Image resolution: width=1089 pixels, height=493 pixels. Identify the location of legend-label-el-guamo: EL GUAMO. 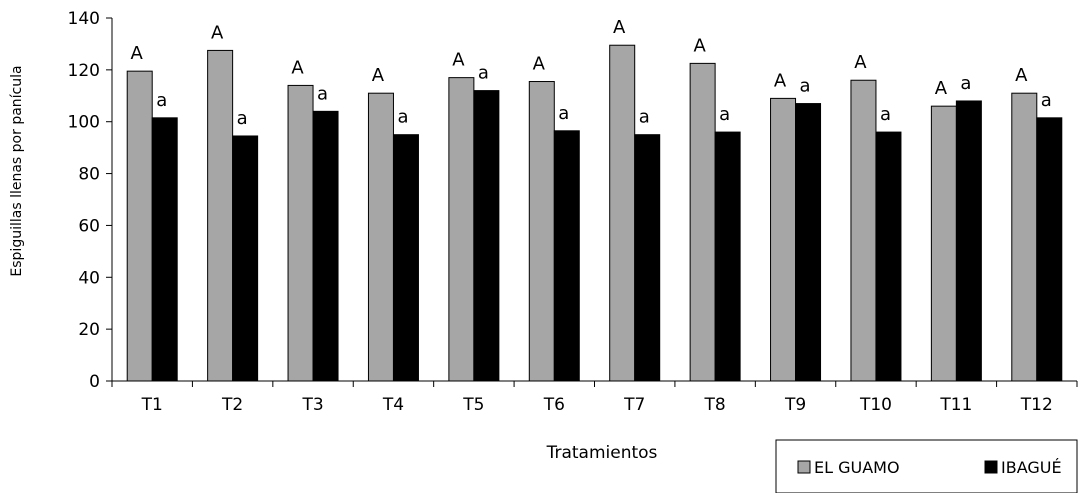
(857, 467).